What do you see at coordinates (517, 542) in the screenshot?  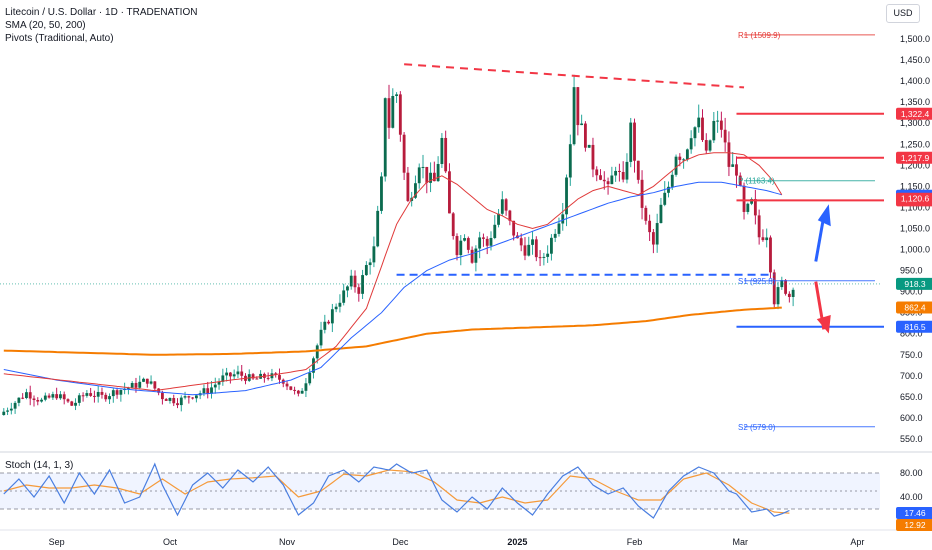 I see `time-tick-label: 2025` at bounding box center [517, 542].